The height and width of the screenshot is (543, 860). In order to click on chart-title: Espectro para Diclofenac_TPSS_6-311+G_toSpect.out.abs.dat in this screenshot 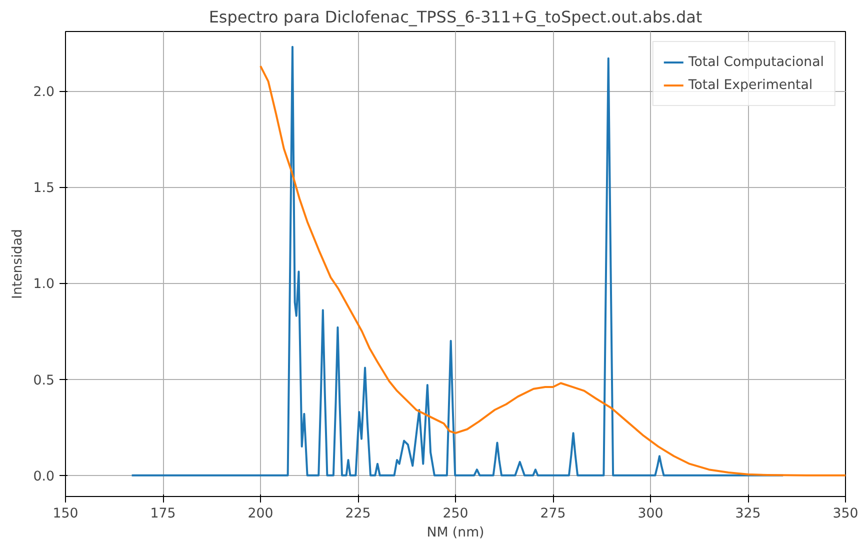, I will do `click(455, 17)`.